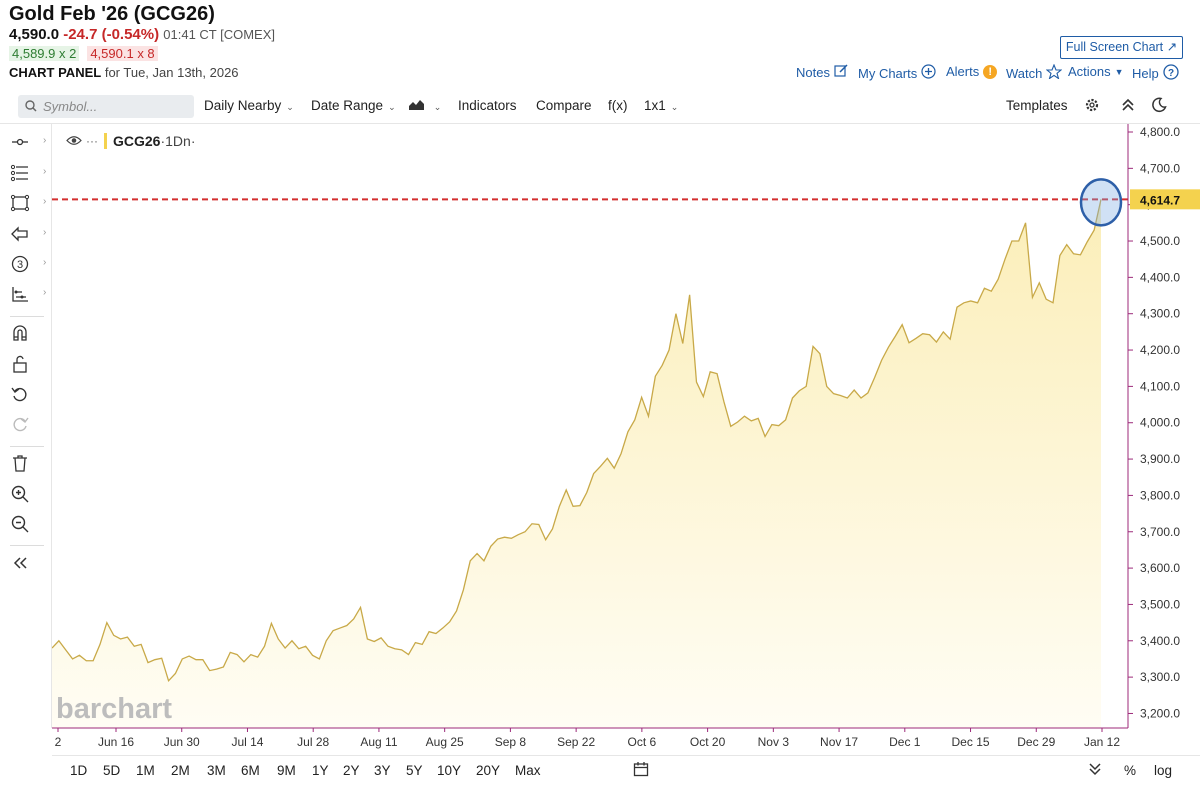 The image size is (1200, 787). Describe the element at coordinates (564, 105) in the screenshot. I see `compare-button: Compare` at that location.